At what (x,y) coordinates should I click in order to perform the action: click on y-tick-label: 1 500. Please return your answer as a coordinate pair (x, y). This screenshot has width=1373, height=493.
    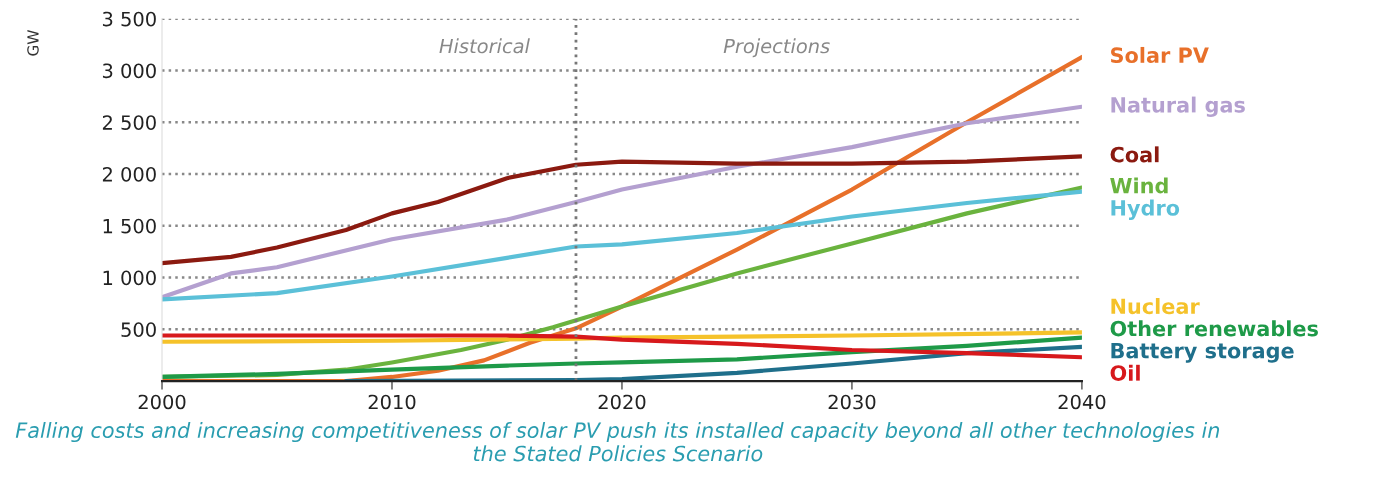
    Looking at the image, I should click on (129, 226).